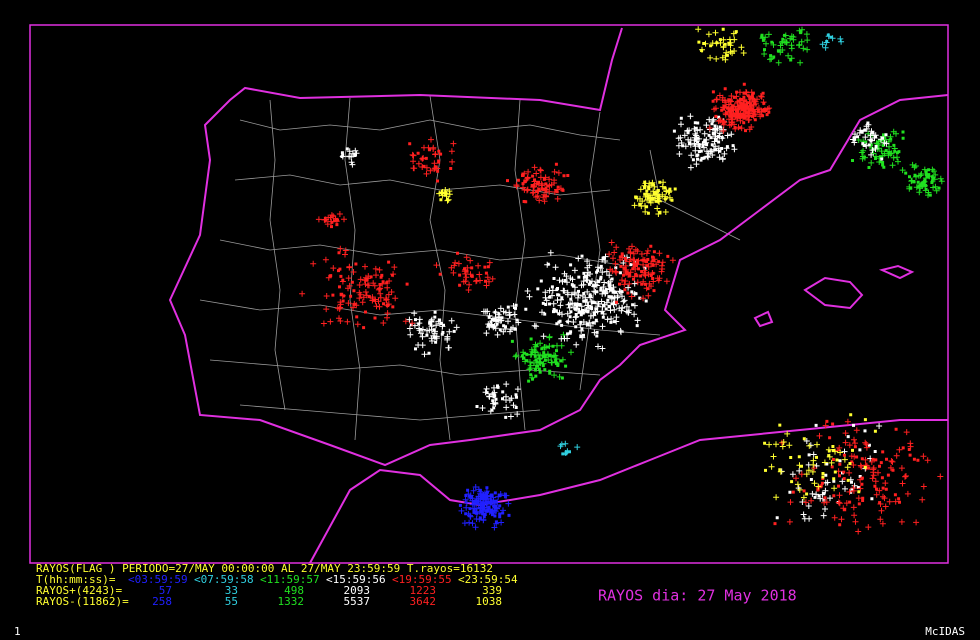 The width and height of the screenshot is (980, 640). Describe the element at coordinates (489, 601) in the screenshot. I see `negative-count: 1038` at that location.